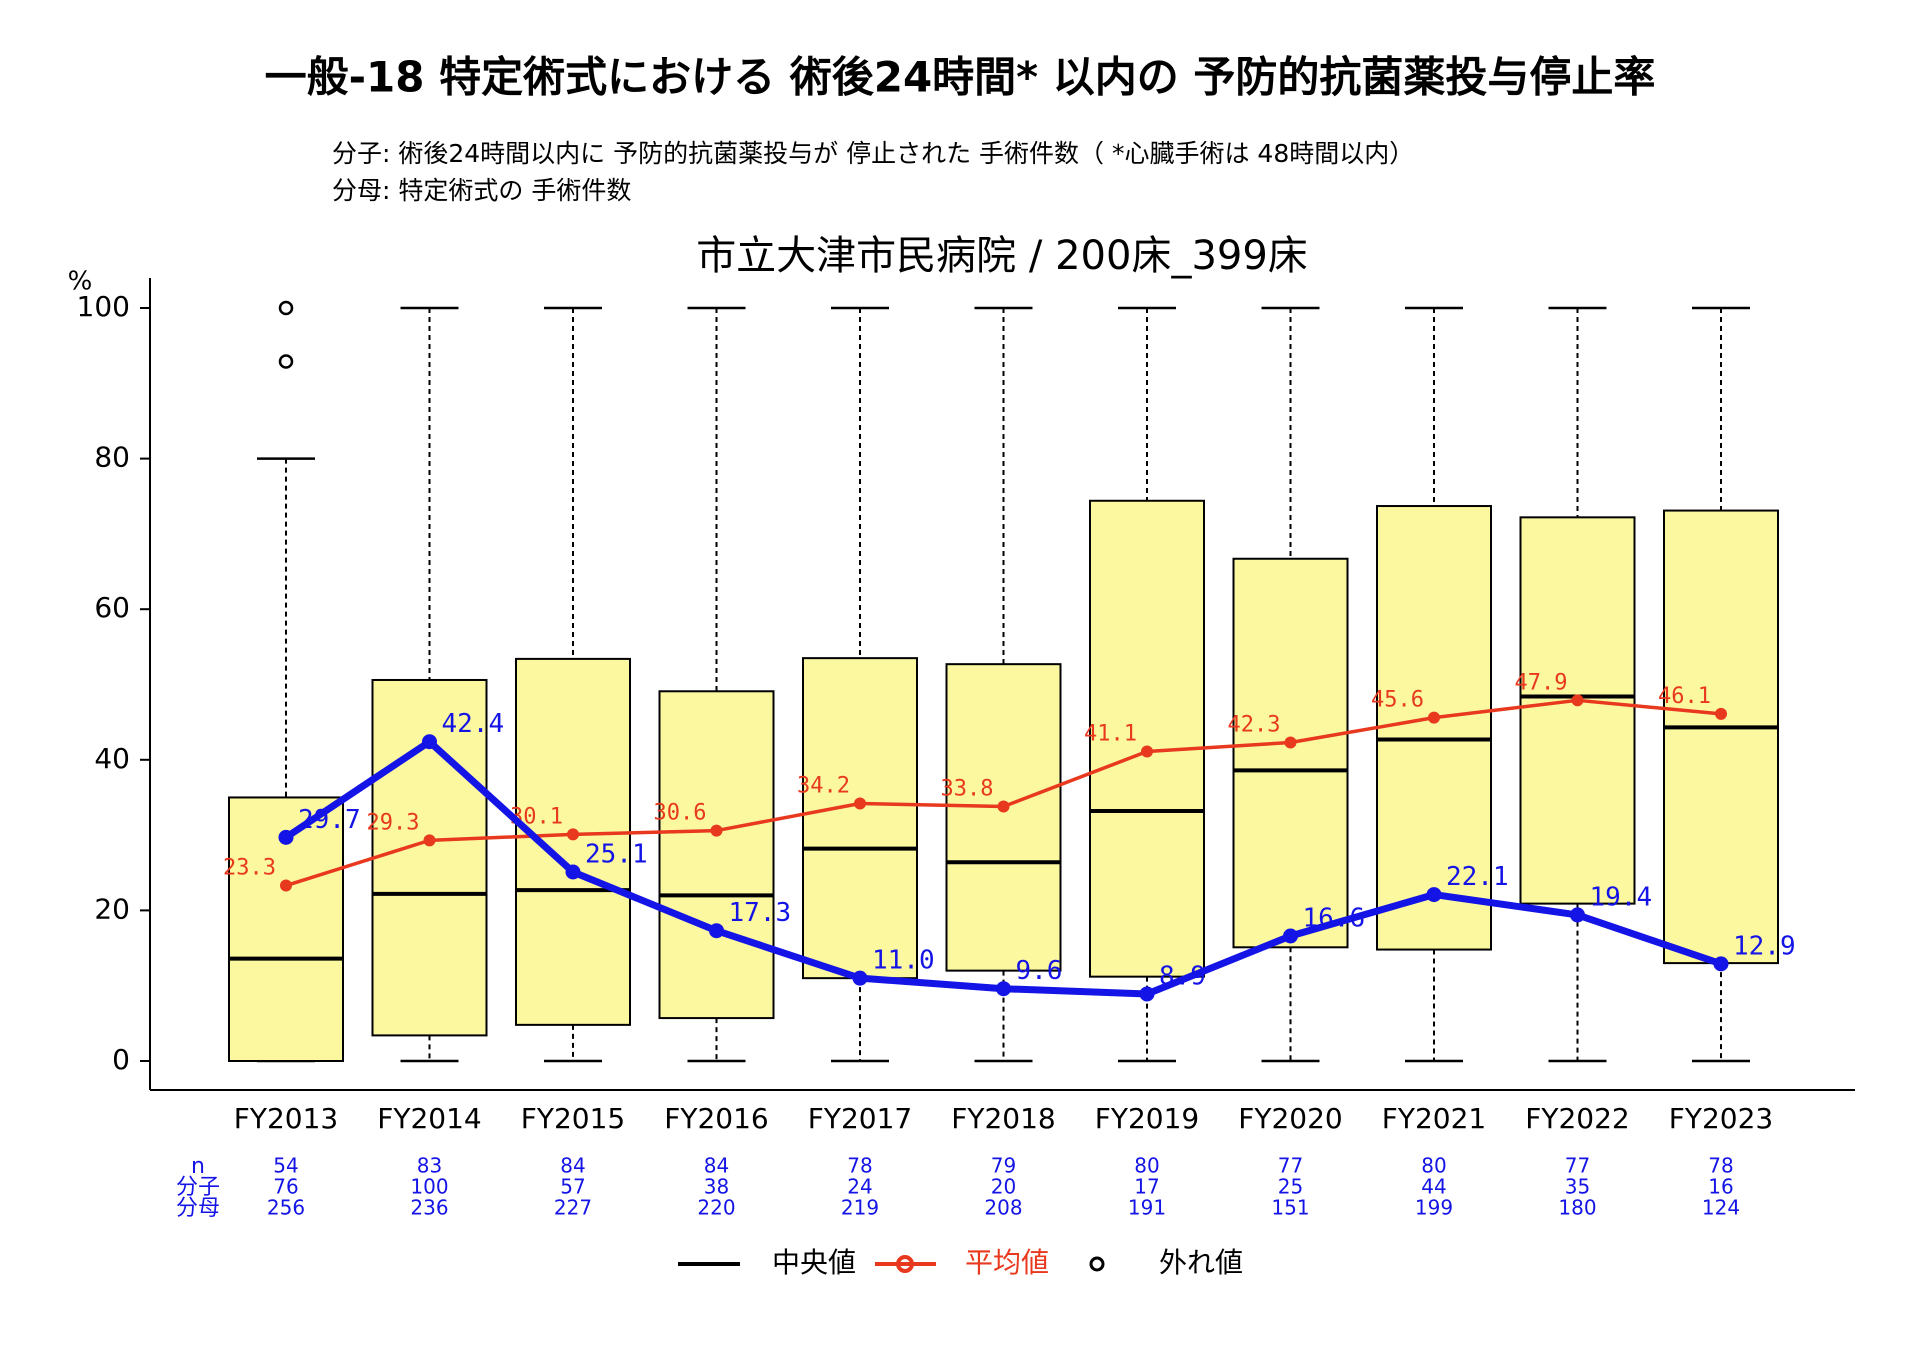 The height and width of the screenshot is (1358, 1920). I want to click on x-tick-label: FY2023, so click(1721, 1118).